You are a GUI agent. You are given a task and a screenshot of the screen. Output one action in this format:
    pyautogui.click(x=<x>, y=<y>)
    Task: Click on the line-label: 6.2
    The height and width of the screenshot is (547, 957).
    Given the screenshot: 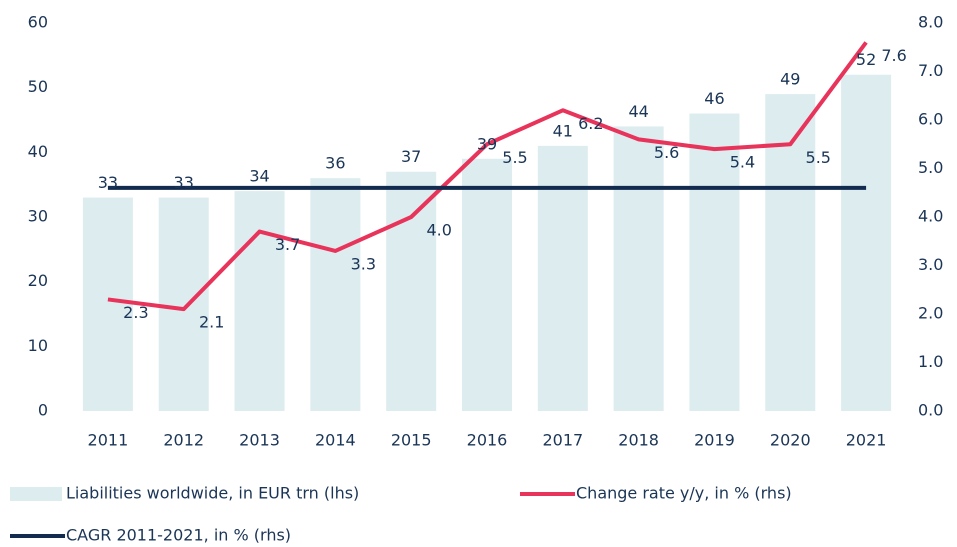 What is the action you would take?
    pyautogui.click(x=590, y=123)
    